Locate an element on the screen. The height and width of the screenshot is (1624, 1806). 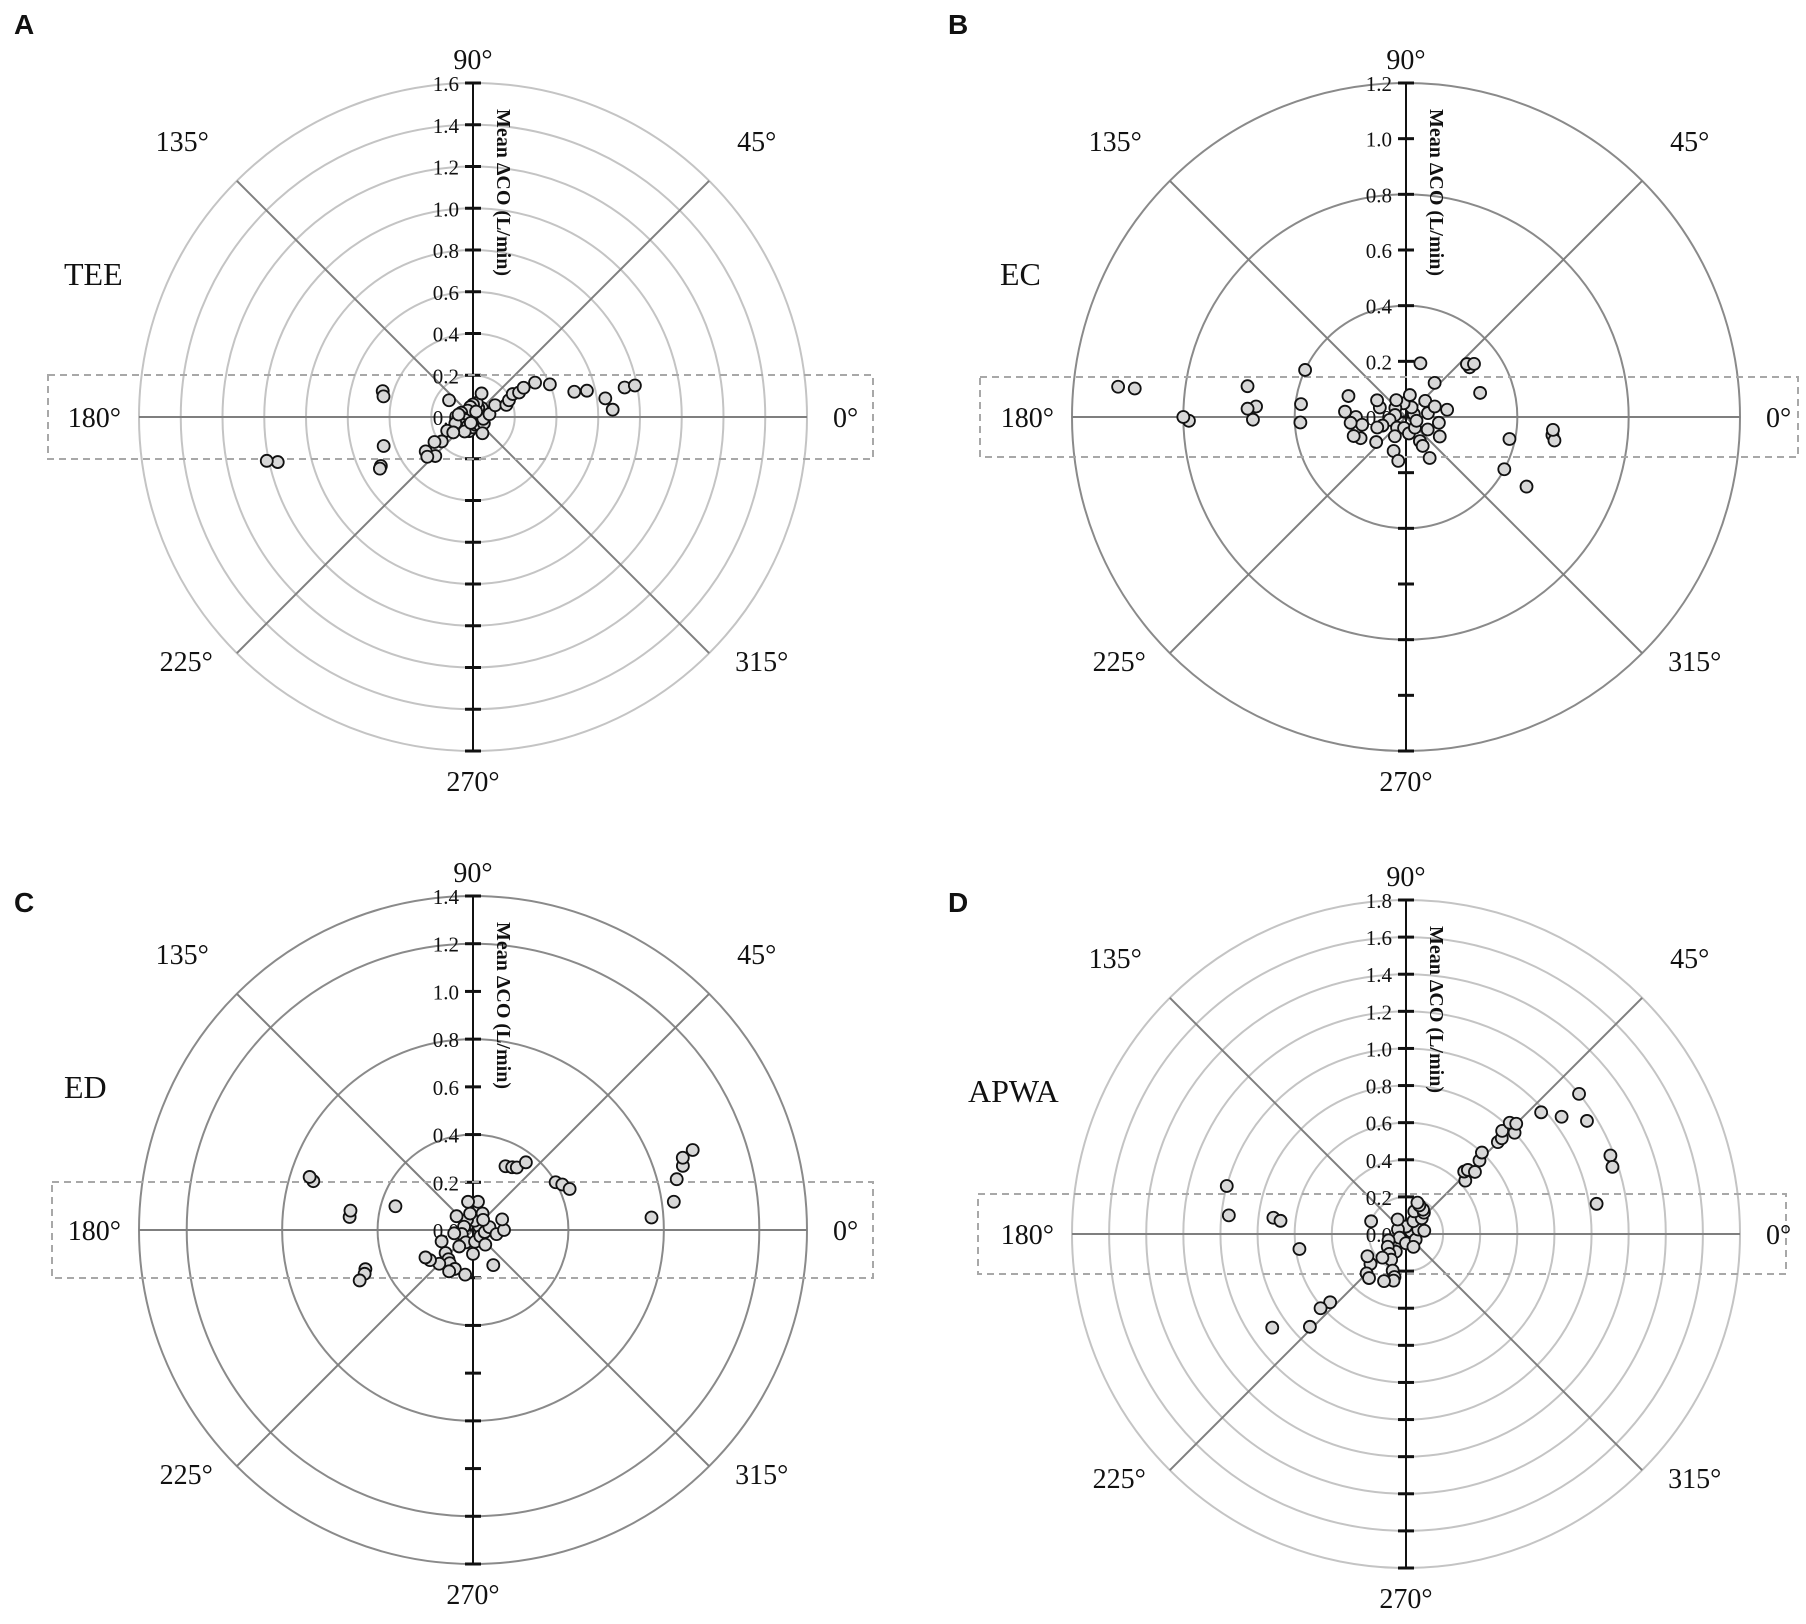
radial-tick-label: 1.8 is located at coordinates (1379, 901).